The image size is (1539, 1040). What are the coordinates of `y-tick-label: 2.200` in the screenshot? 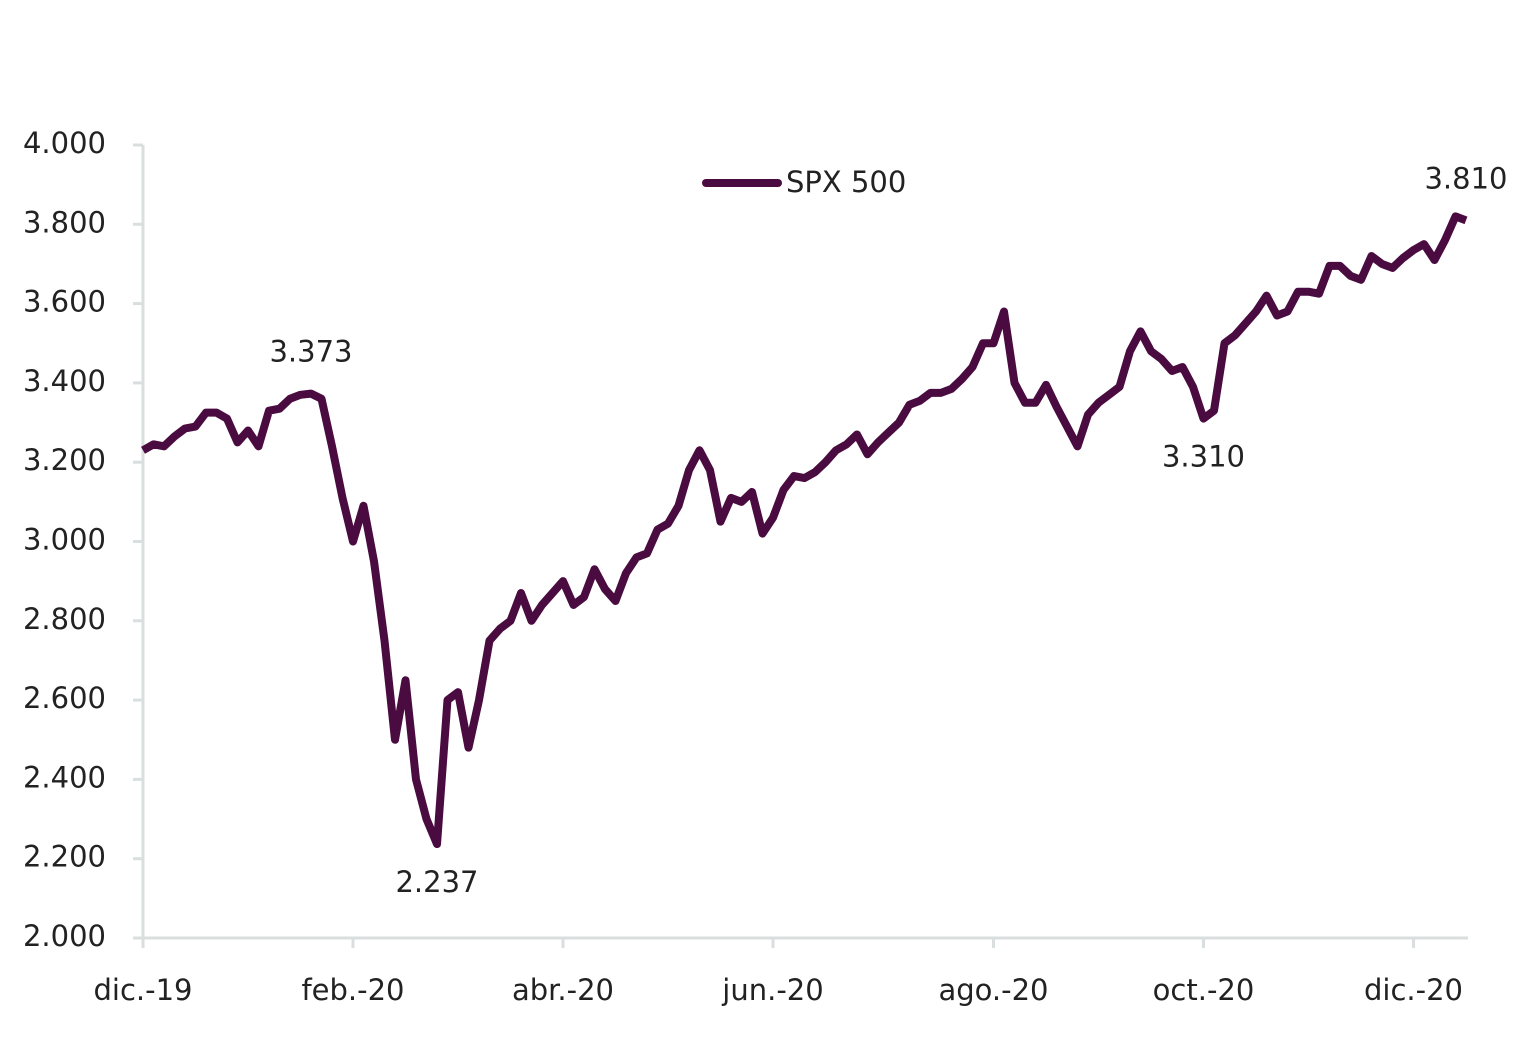 It's located at (64, 857).